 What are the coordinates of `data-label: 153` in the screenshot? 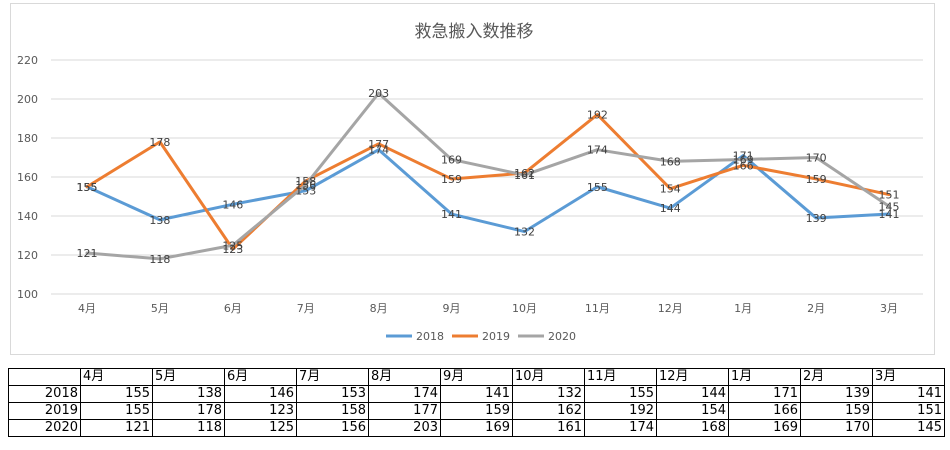 It's located at (305, 191).